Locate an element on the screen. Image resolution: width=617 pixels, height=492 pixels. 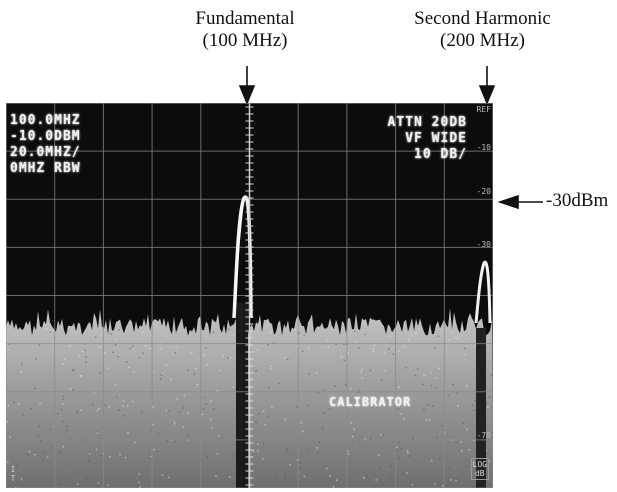
level-marker-label: -30dBm is located at coordinates (577, 200).